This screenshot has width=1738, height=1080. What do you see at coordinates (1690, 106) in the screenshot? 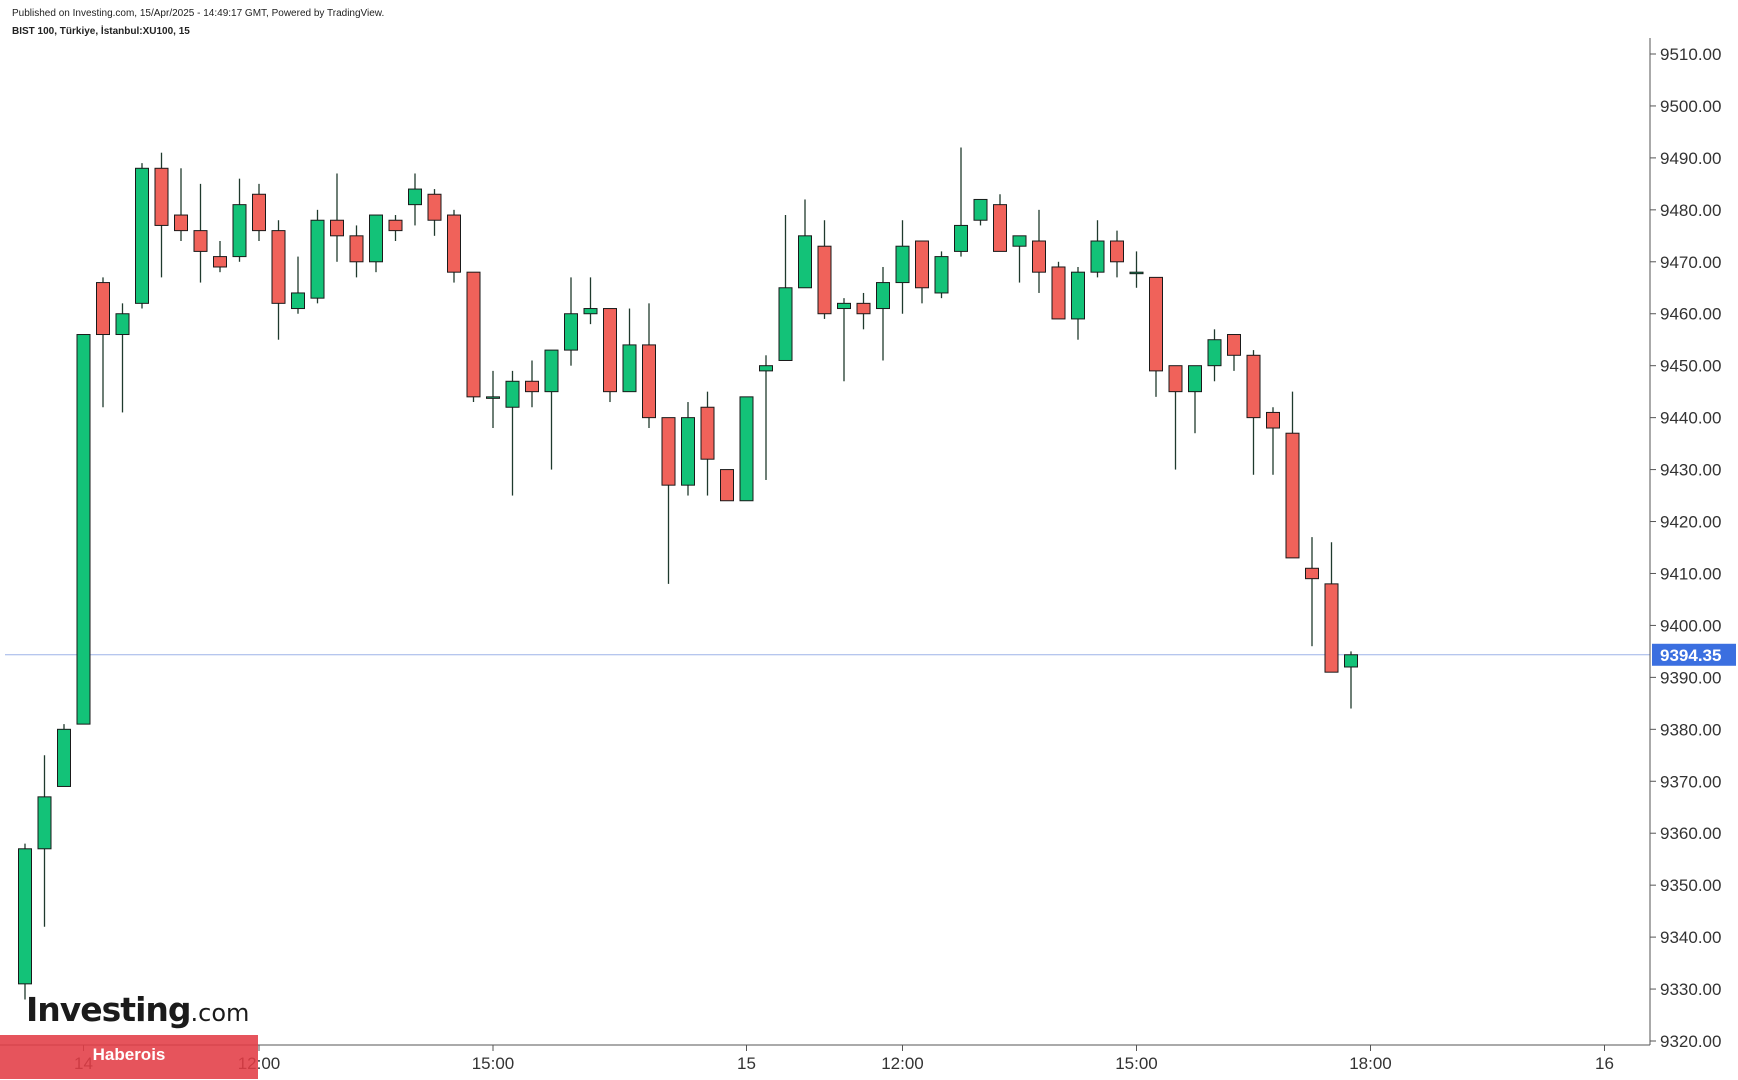
I see `y-tick-label: 9500.00` at bounding box center [1690, 106].